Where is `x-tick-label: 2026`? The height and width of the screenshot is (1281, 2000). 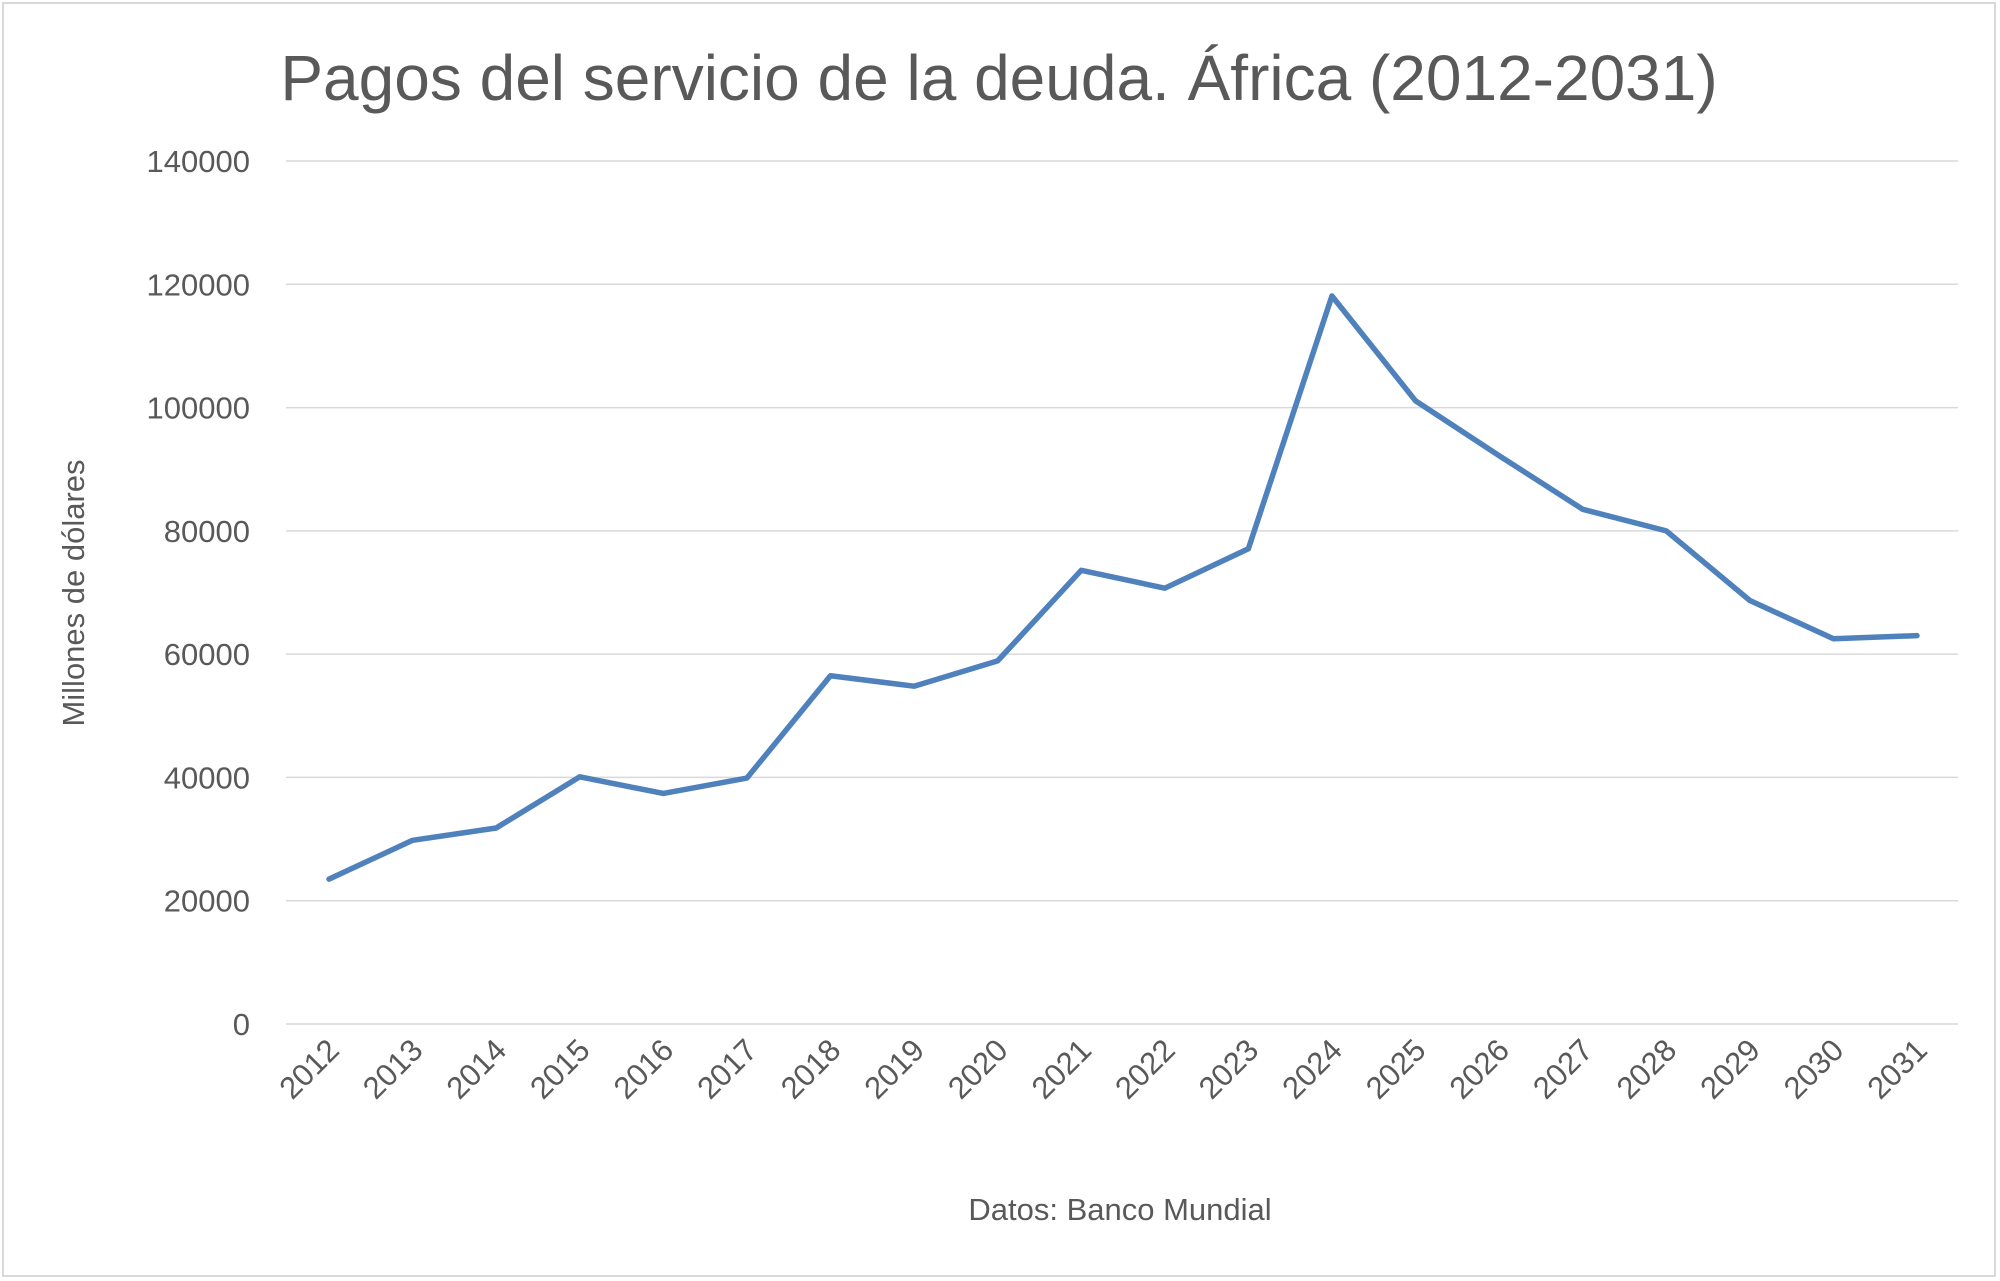
x-tick-label: 2026 is located at coordinates (1480, 1069).